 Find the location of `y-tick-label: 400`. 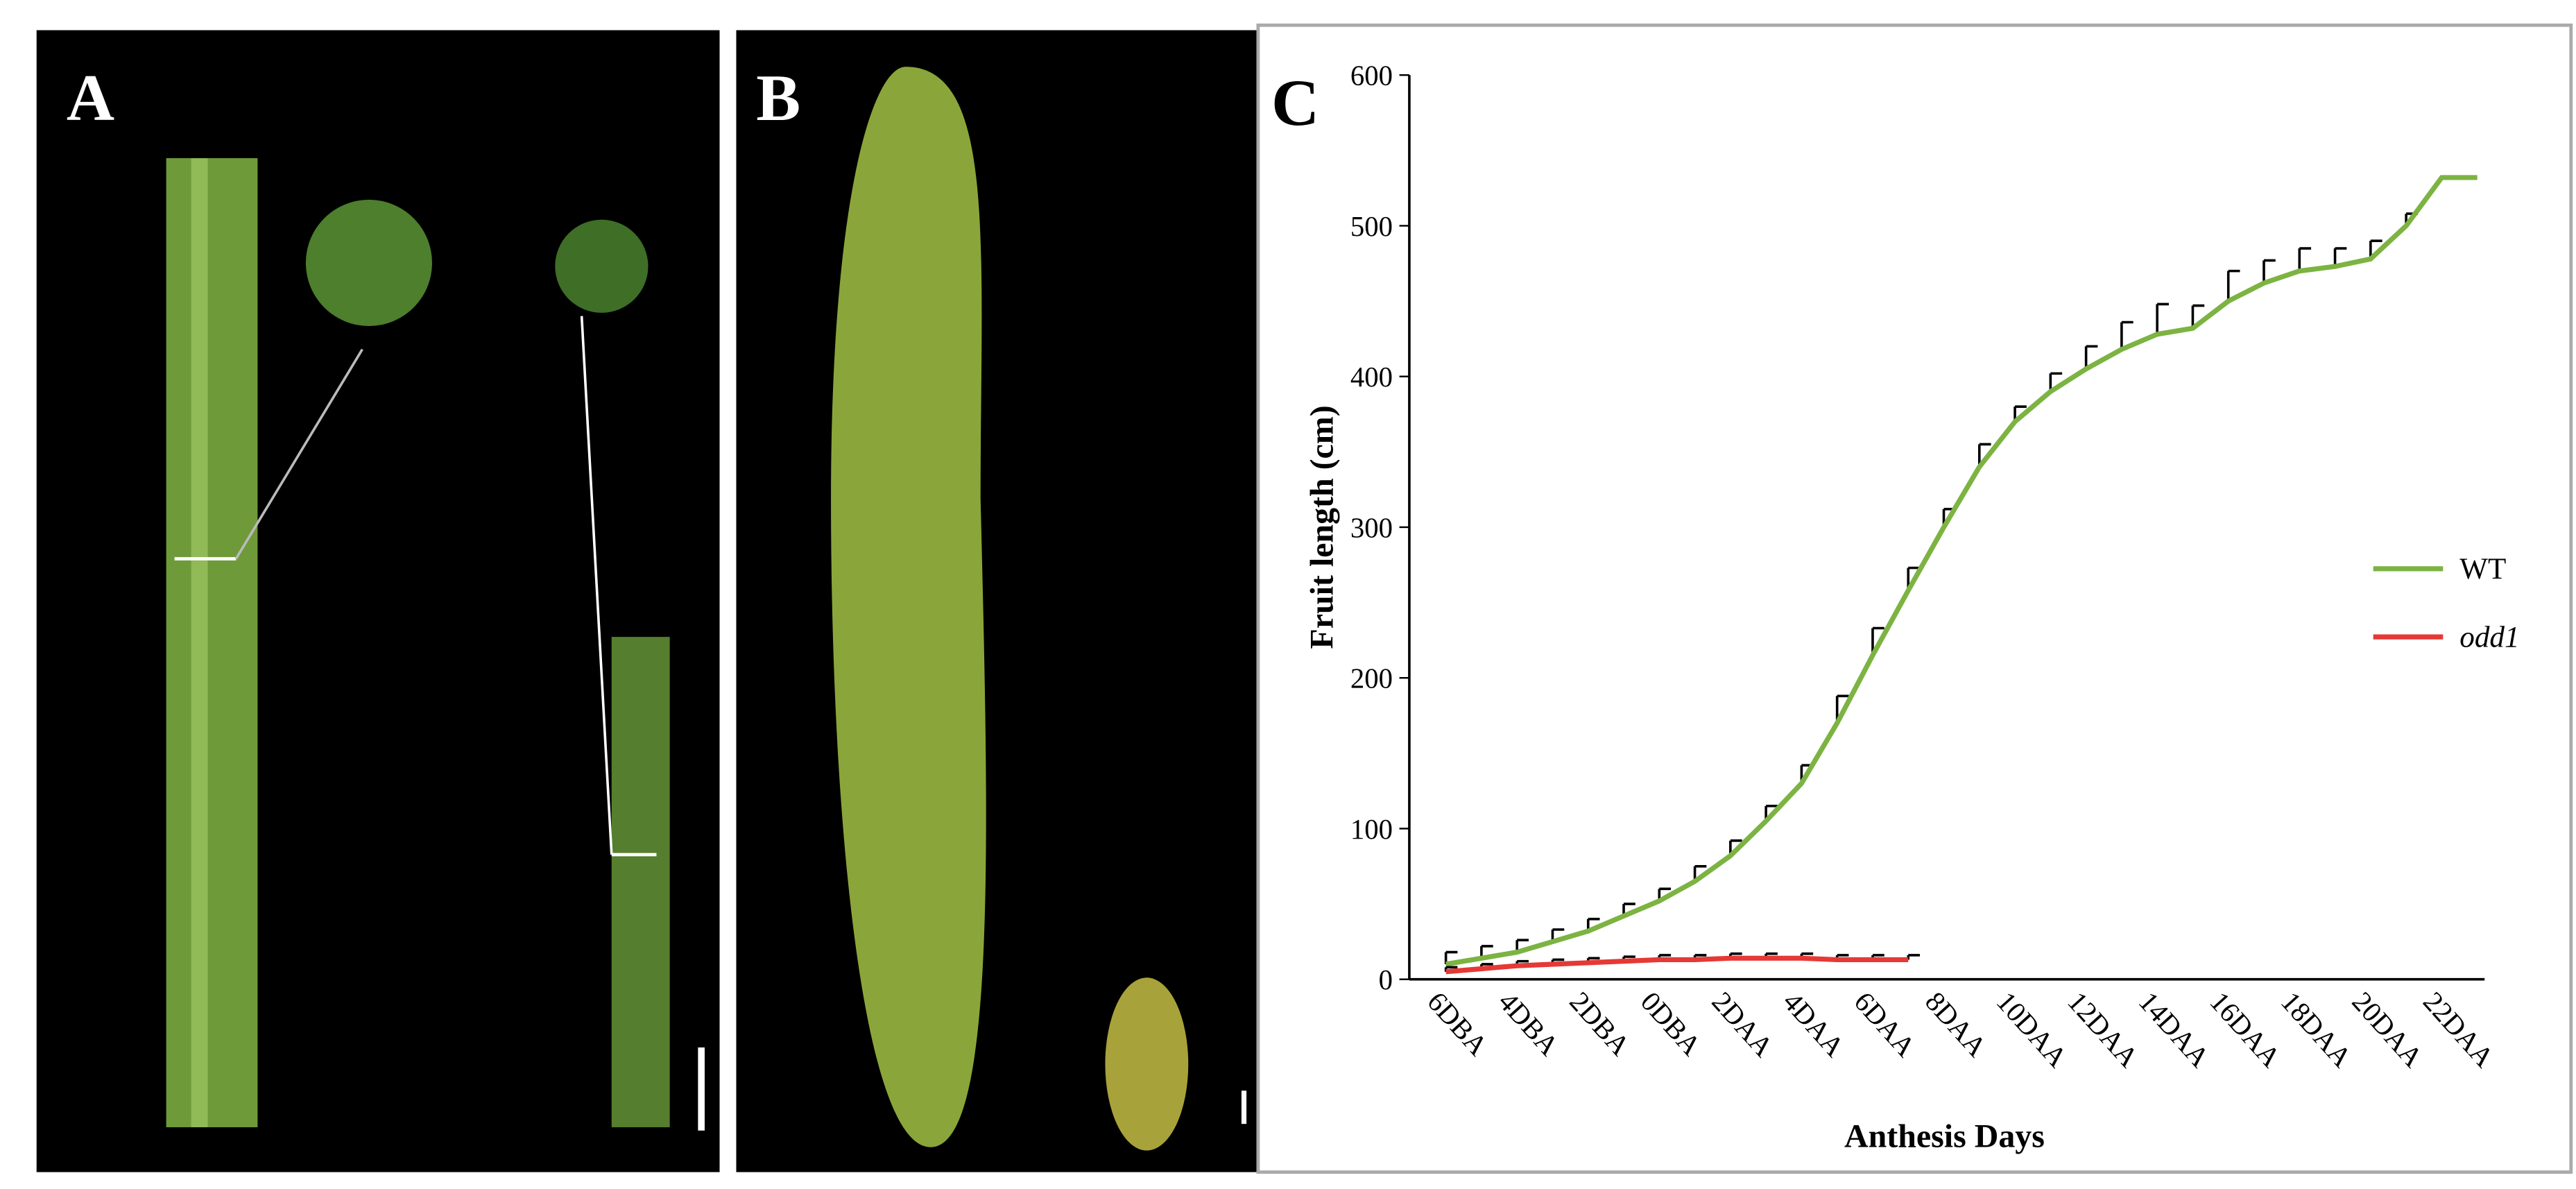

y-tick-label: 400 is located at coordinates (1371, 377).